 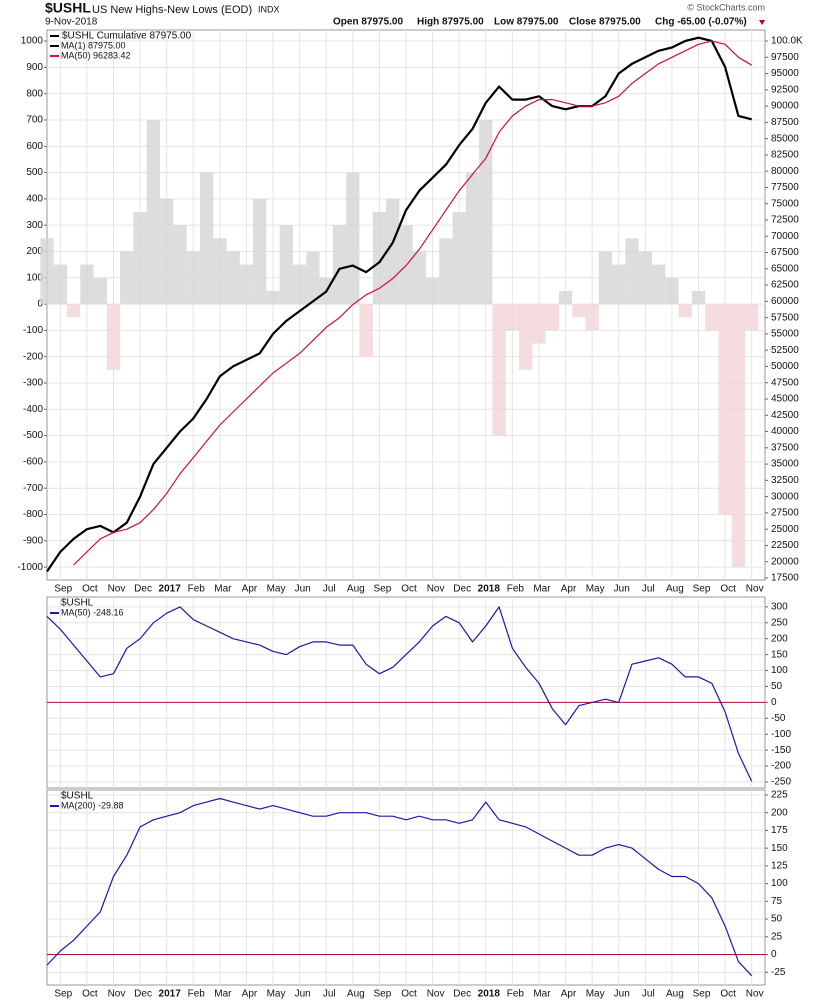 What do you see at coordinates (785, 220) in the screenshot?
I see `y2-tick-label: 72500` at bounding box center [785, 220].